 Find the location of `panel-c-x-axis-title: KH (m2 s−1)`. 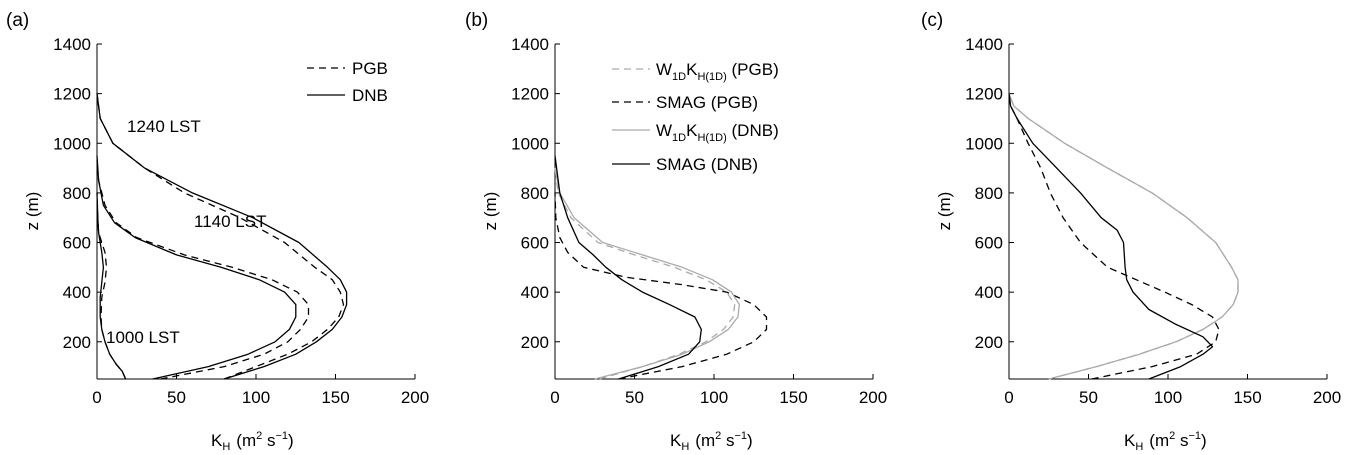

panel-c-x-axis-title: KH (m2 s−1) is located at coordinates (1165, 441).